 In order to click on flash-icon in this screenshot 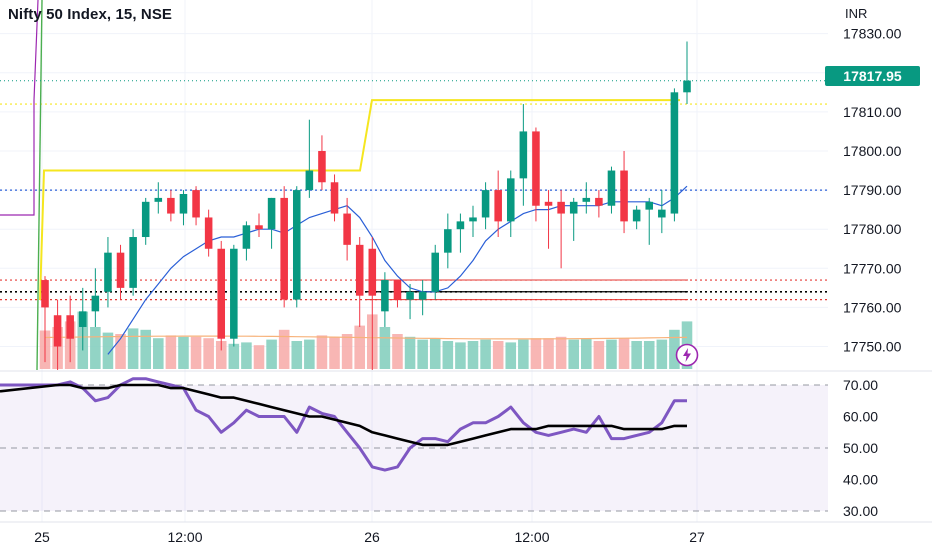, I will do `click(687, 355)`.